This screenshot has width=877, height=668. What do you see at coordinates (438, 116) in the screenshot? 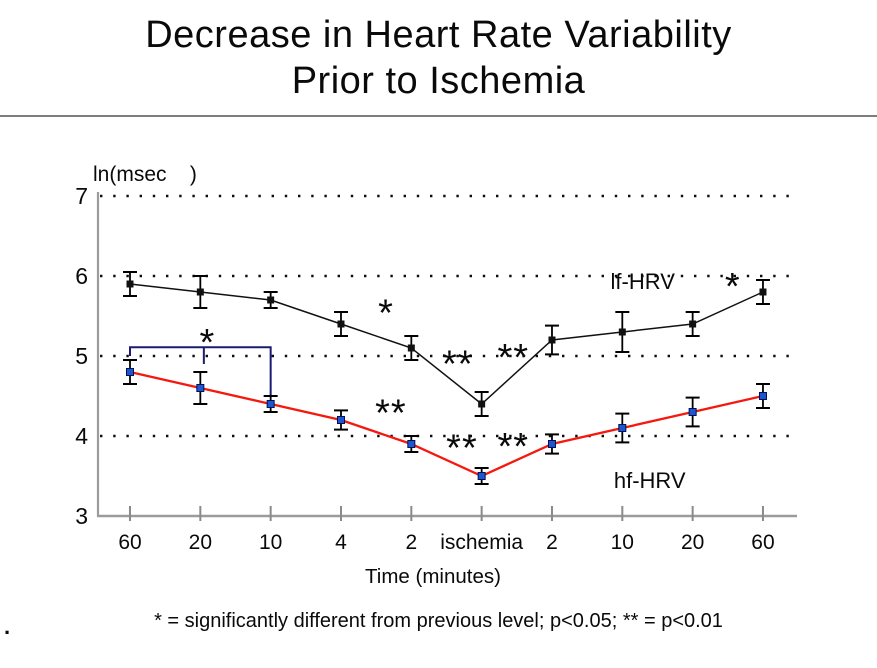
I see `title-divider` at bounding box center [438, 116].